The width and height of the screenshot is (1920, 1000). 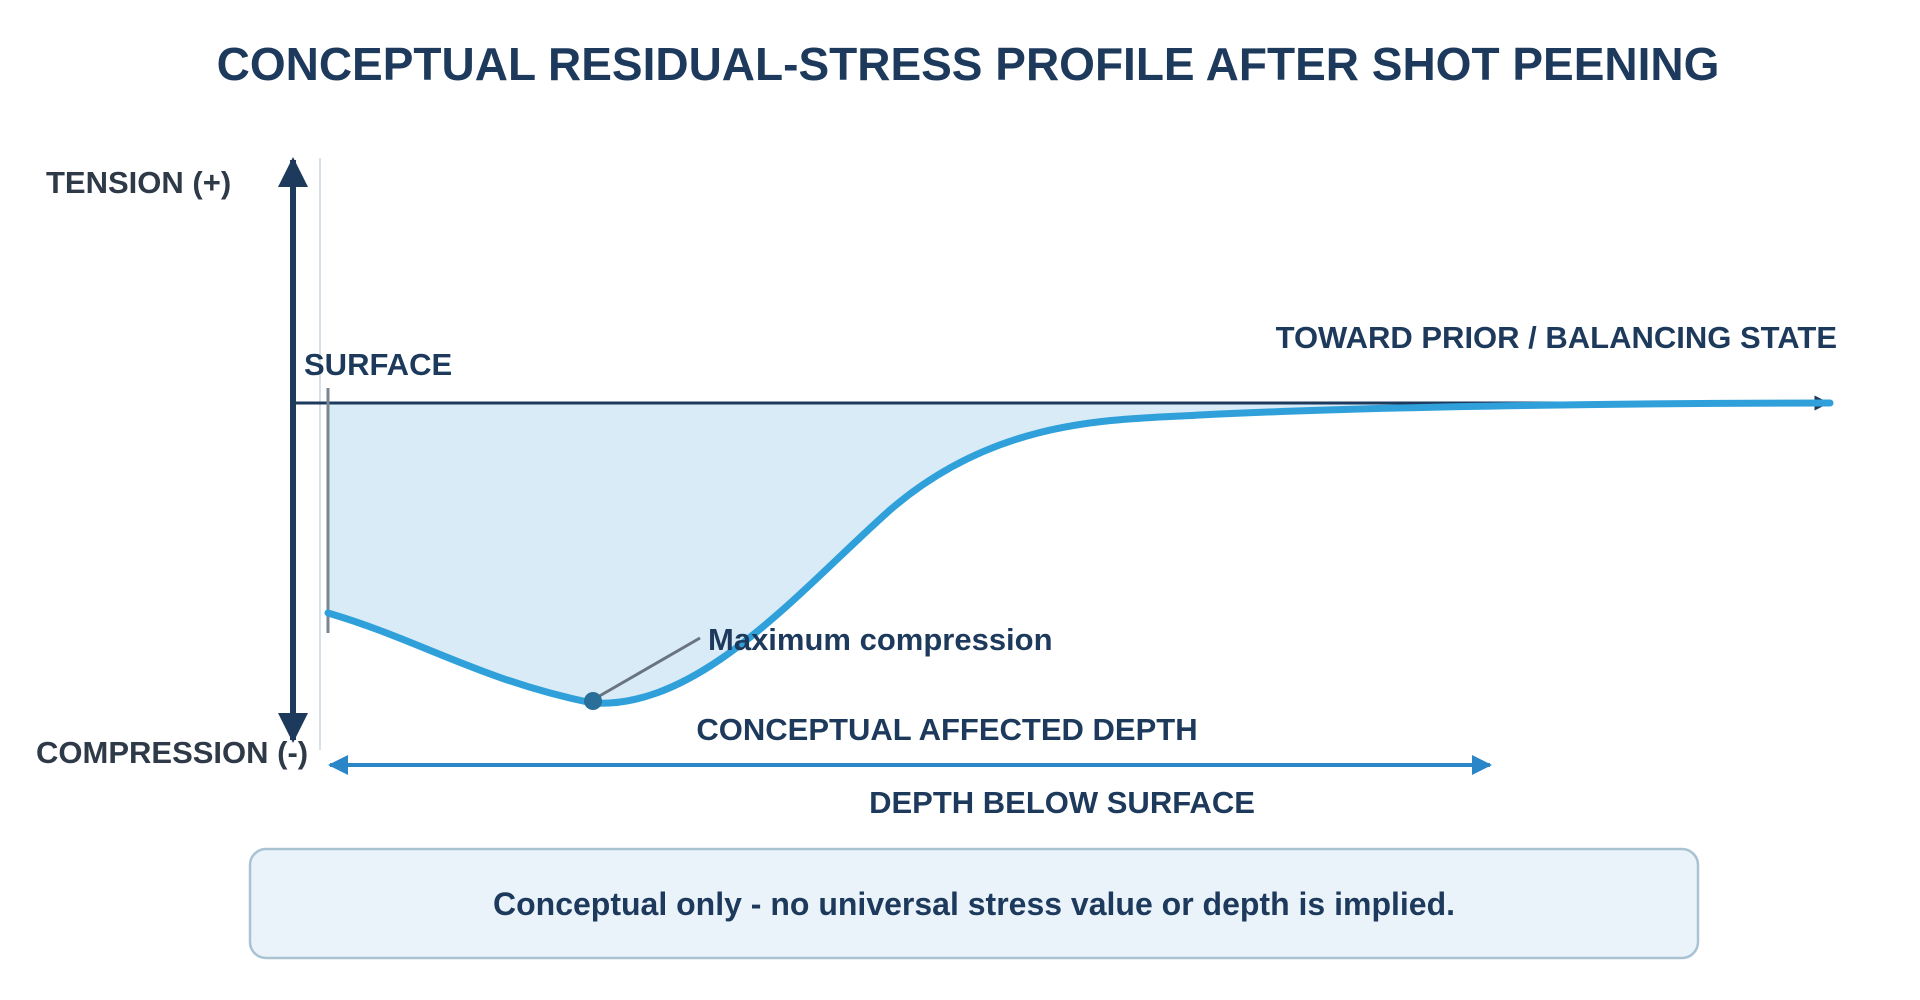 I want to click on max-compression-label: Maximum compression, so click(x=880, y=639).